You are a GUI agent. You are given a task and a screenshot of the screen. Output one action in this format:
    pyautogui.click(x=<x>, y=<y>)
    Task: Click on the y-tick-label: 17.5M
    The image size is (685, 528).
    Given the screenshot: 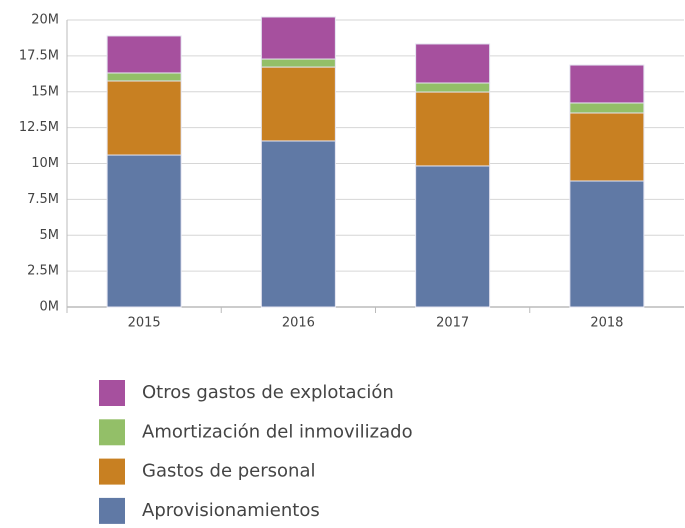 What is the action you would take?
    pyautogui.click(x=39, y=55)
    